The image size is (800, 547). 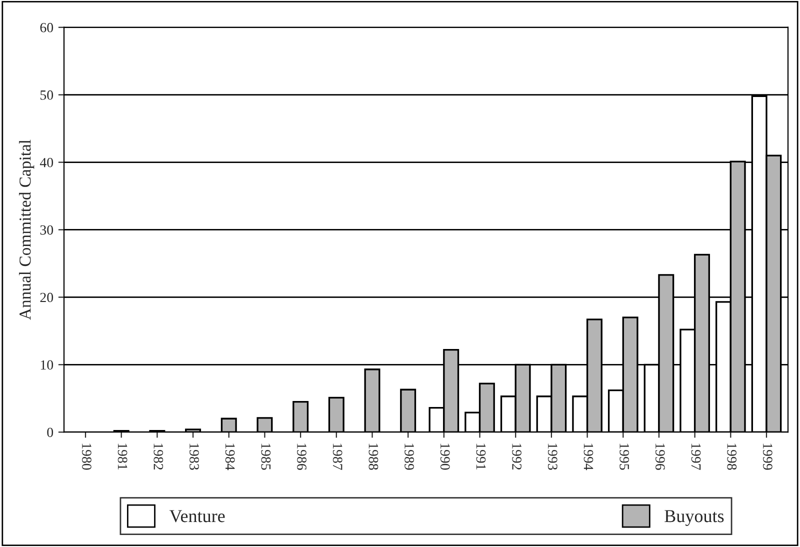 I want to click on x-tick-label: 1981, so click(x=123, y=457).